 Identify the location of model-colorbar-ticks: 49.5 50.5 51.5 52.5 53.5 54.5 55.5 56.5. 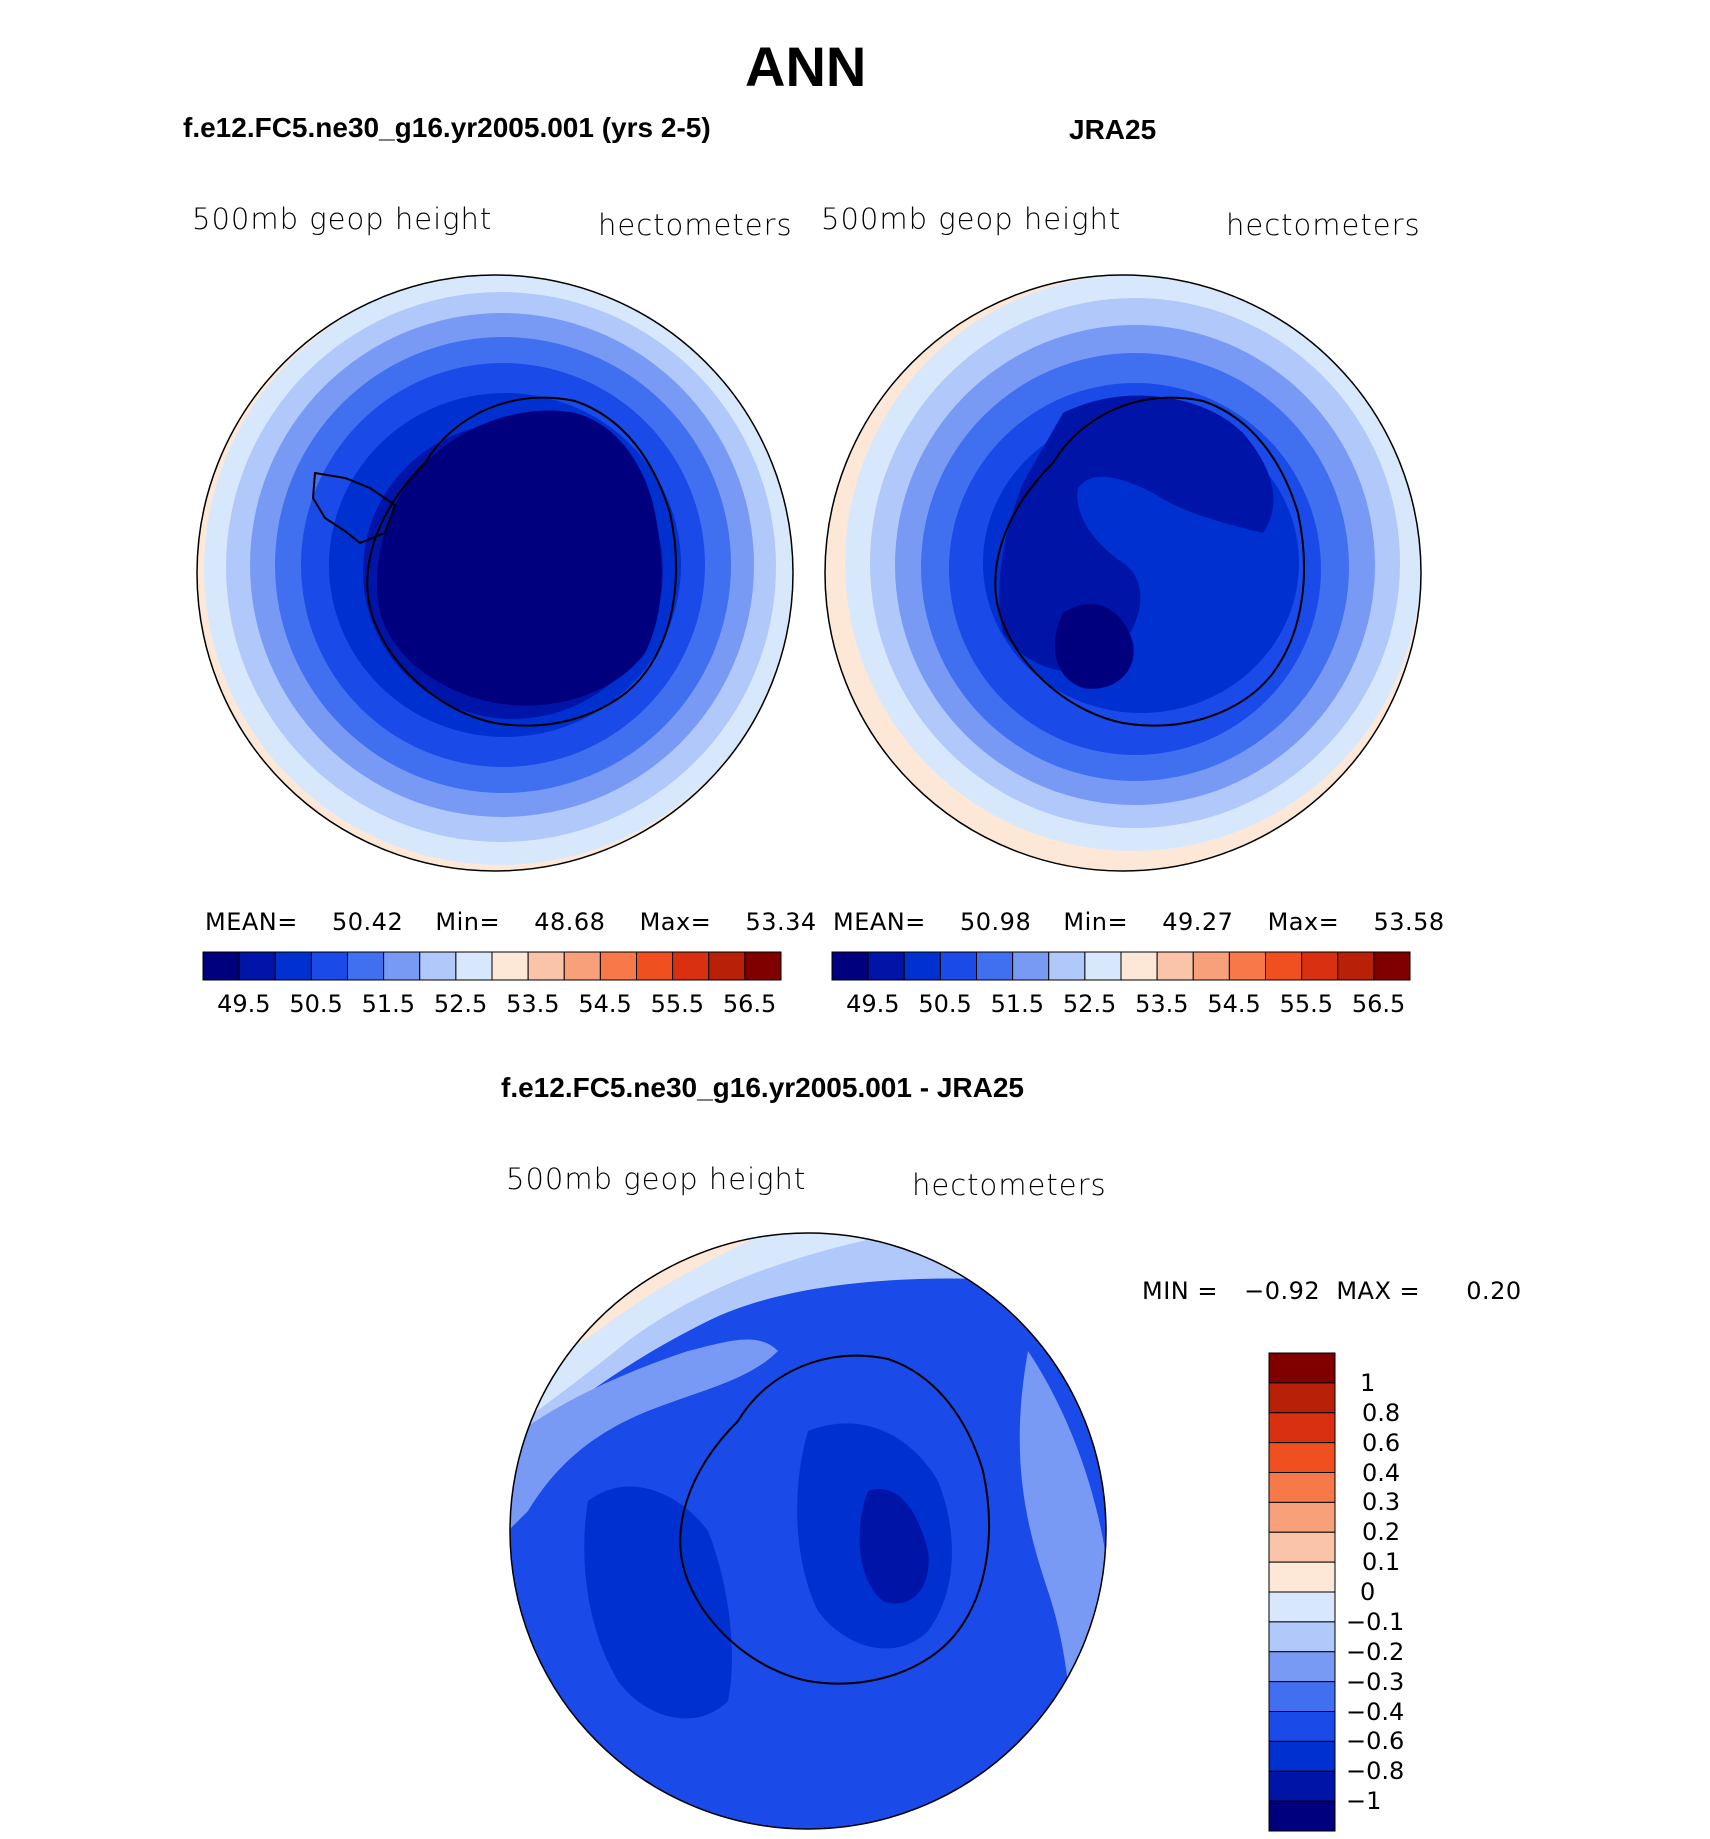
(492, 1005).